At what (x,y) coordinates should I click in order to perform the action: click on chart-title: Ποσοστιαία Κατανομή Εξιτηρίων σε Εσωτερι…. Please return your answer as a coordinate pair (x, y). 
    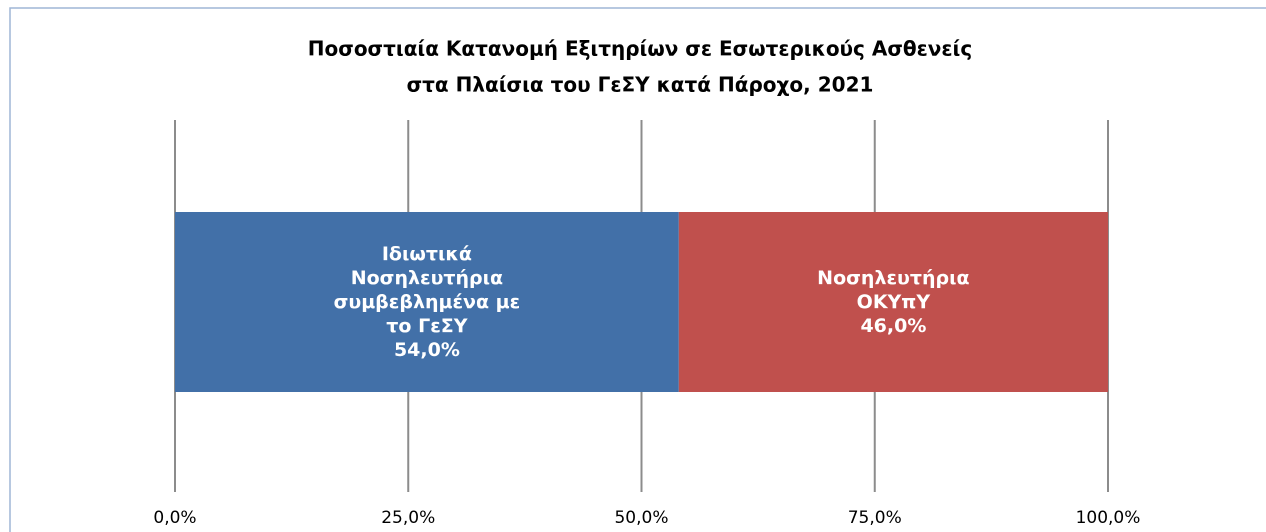
    Looking at the image, I should click on (640, 49).